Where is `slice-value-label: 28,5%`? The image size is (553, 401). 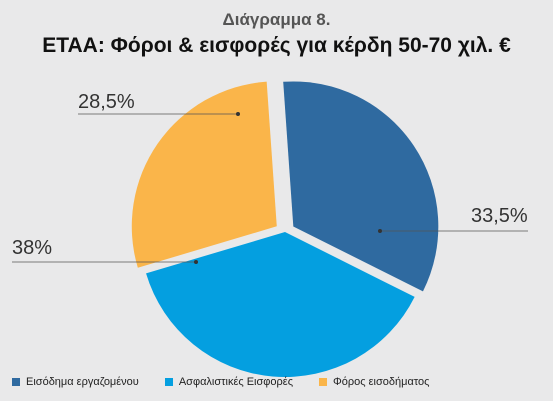 slice-value-label: 28,5% is located at coordinates (106, 102).